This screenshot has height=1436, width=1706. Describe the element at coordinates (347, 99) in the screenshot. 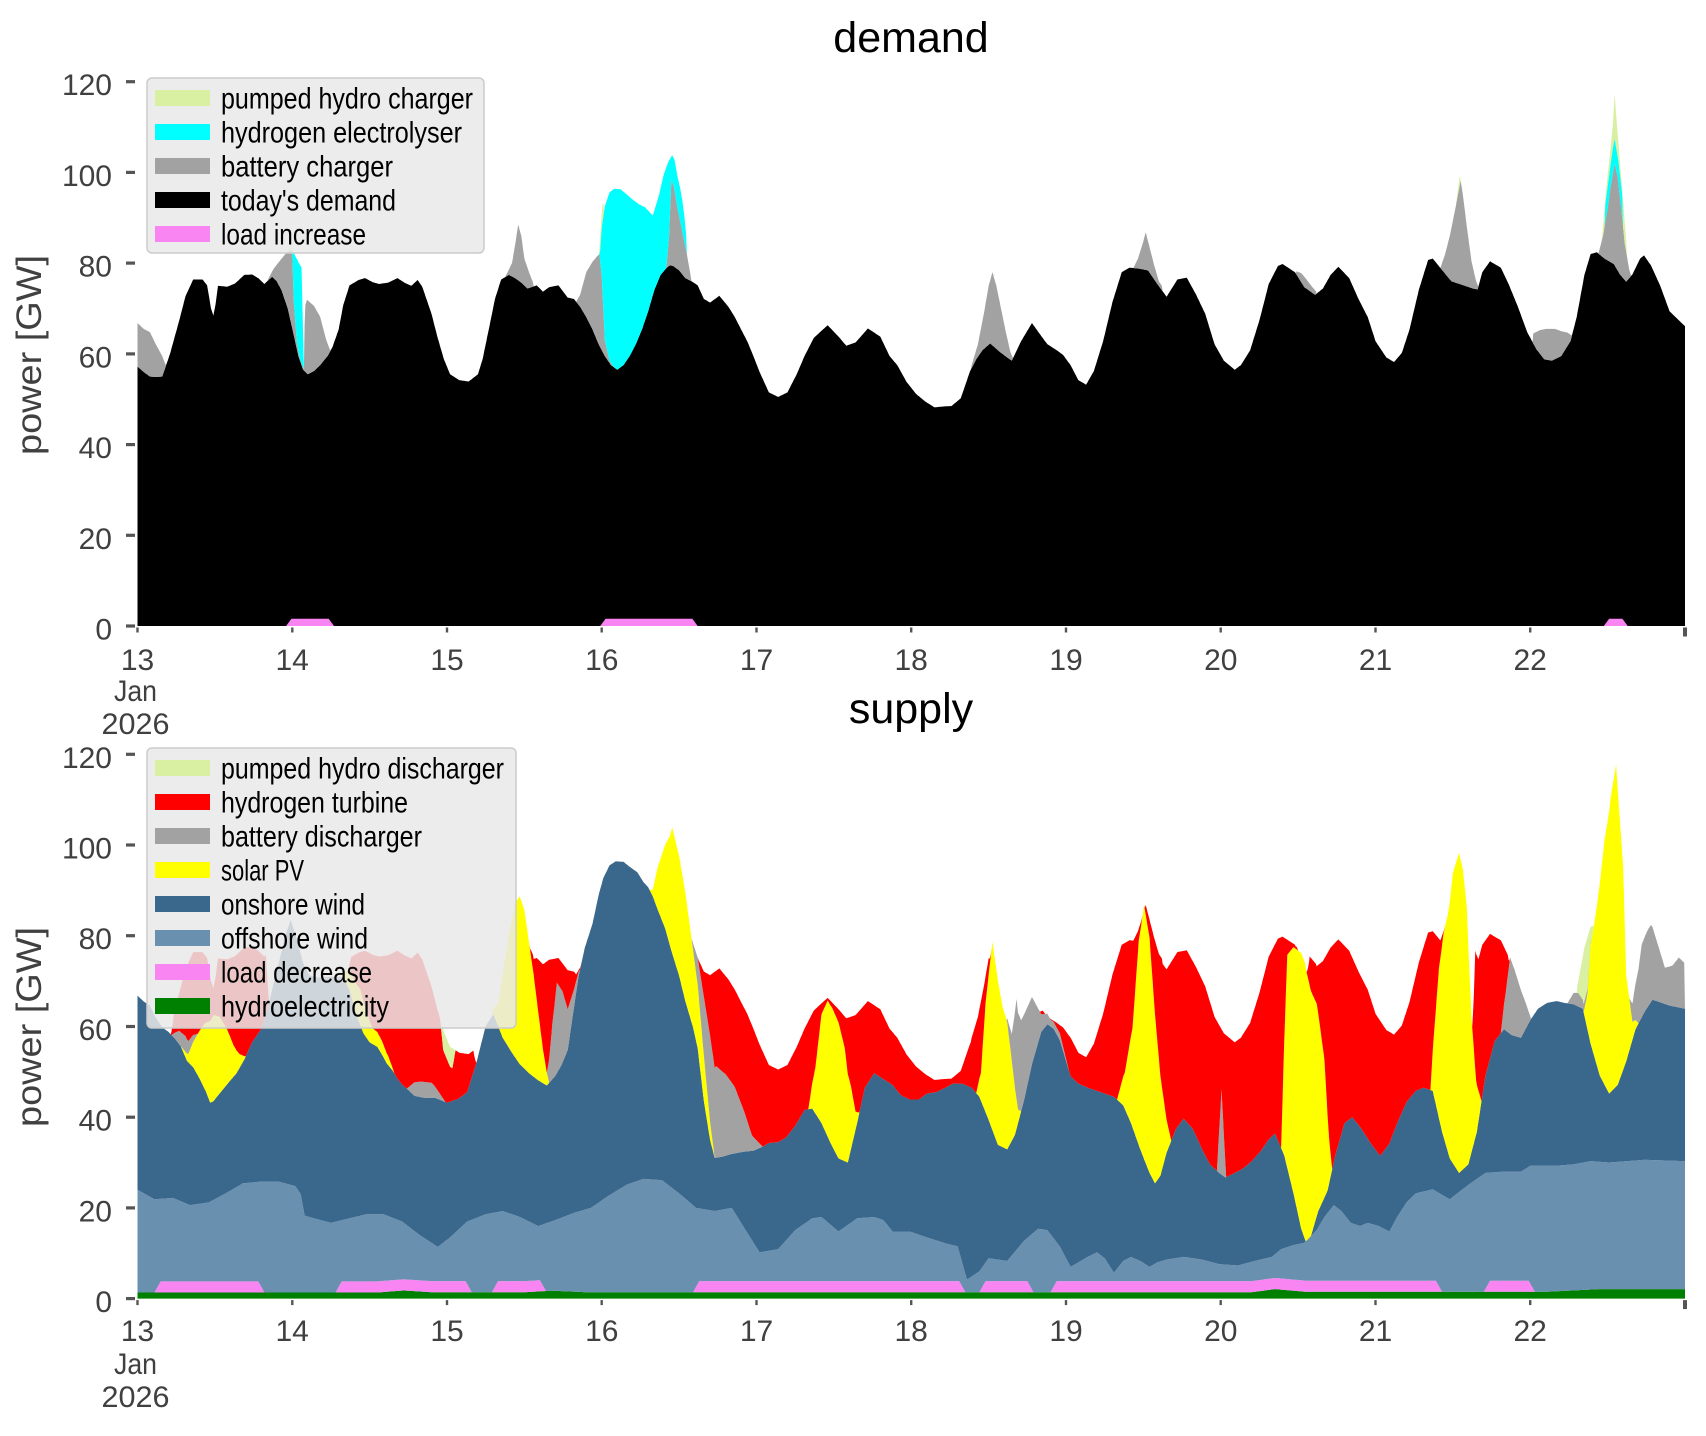

I see `svg-text: pumped hydro charger` at that location.